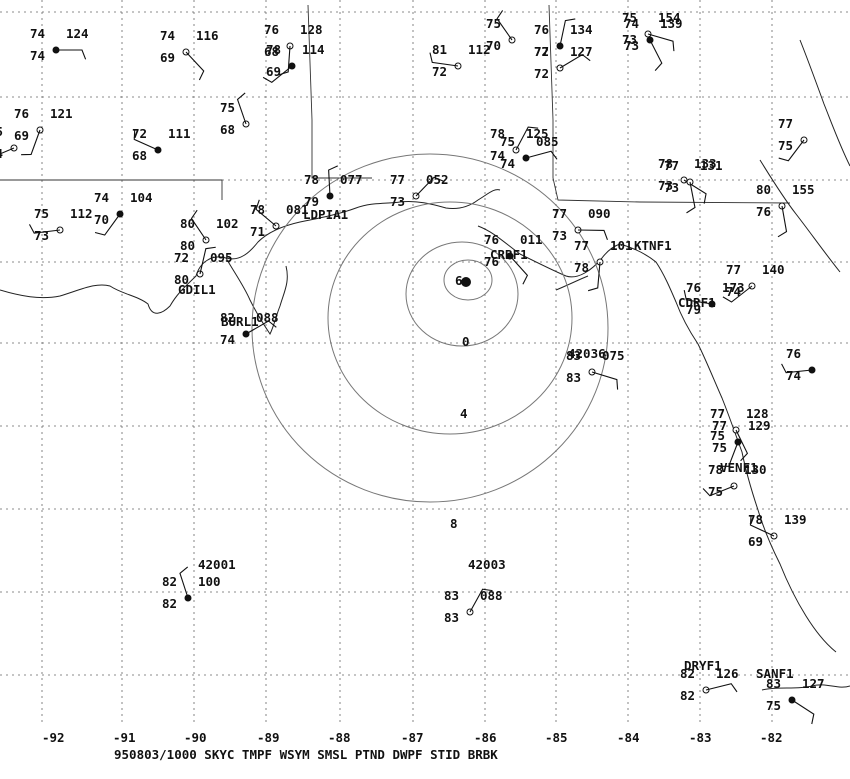  I want to click on station-id-label: CDRF1, so click(697, 302).